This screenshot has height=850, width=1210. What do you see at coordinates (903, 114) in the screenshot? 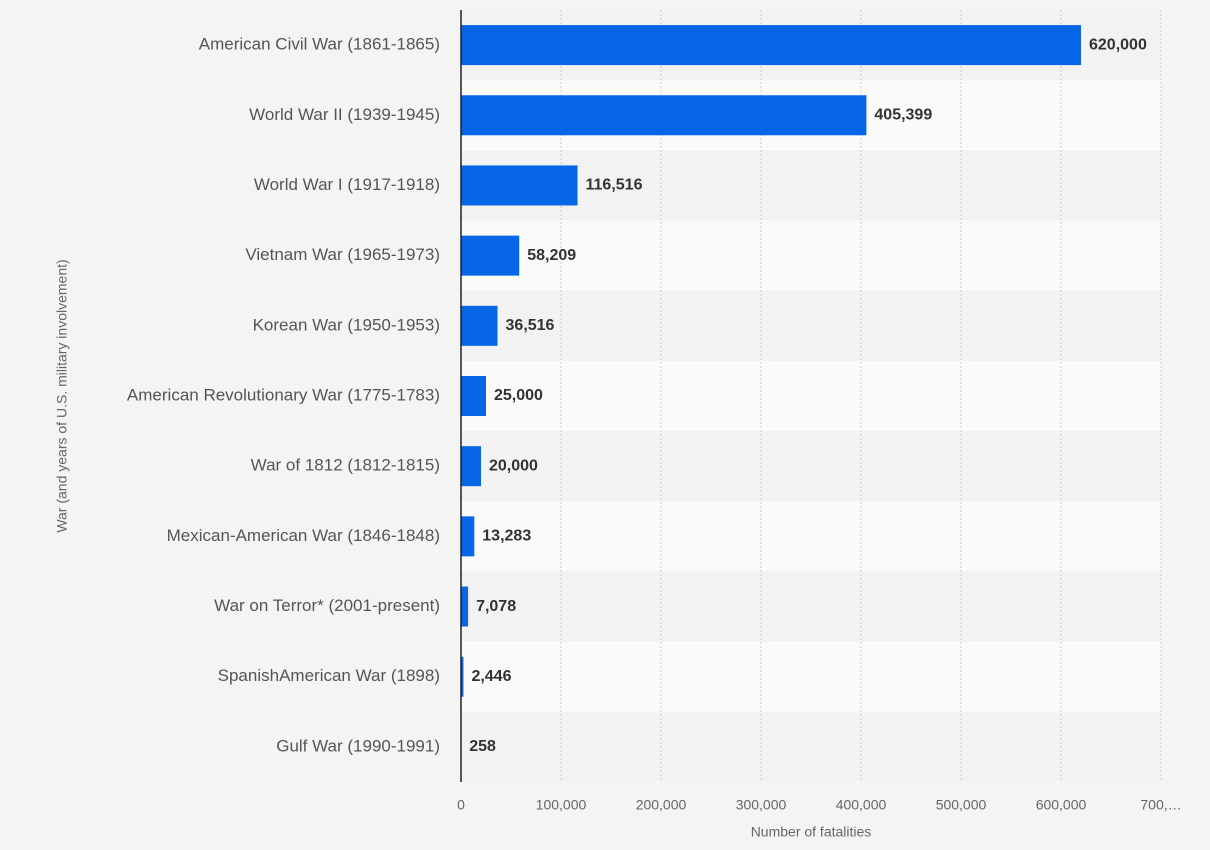
I see `value-label: 405,399` at bounding box center [903, 114].